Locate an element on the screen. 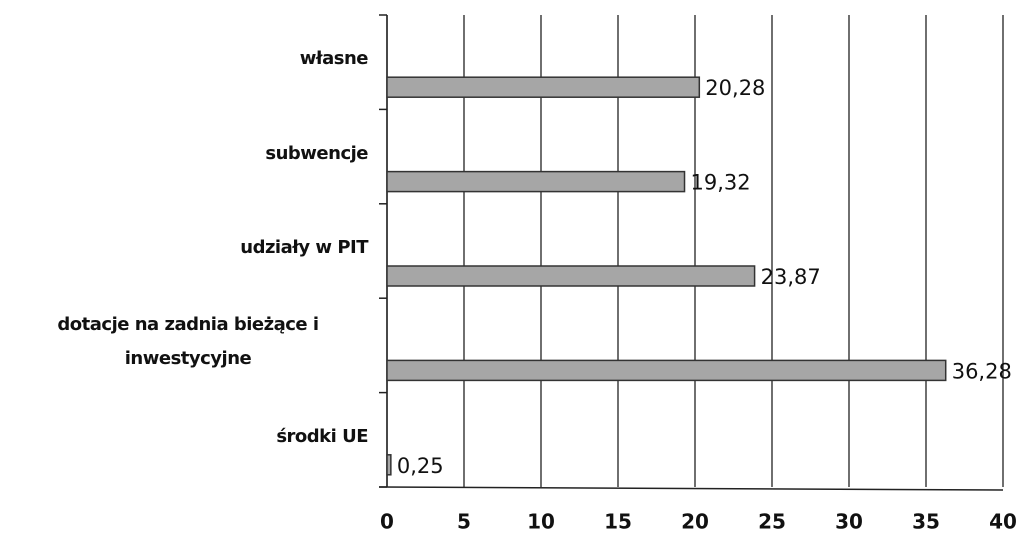 The image size is (1026, 546). category-label: subwencje is located at coordinates (316, 153).